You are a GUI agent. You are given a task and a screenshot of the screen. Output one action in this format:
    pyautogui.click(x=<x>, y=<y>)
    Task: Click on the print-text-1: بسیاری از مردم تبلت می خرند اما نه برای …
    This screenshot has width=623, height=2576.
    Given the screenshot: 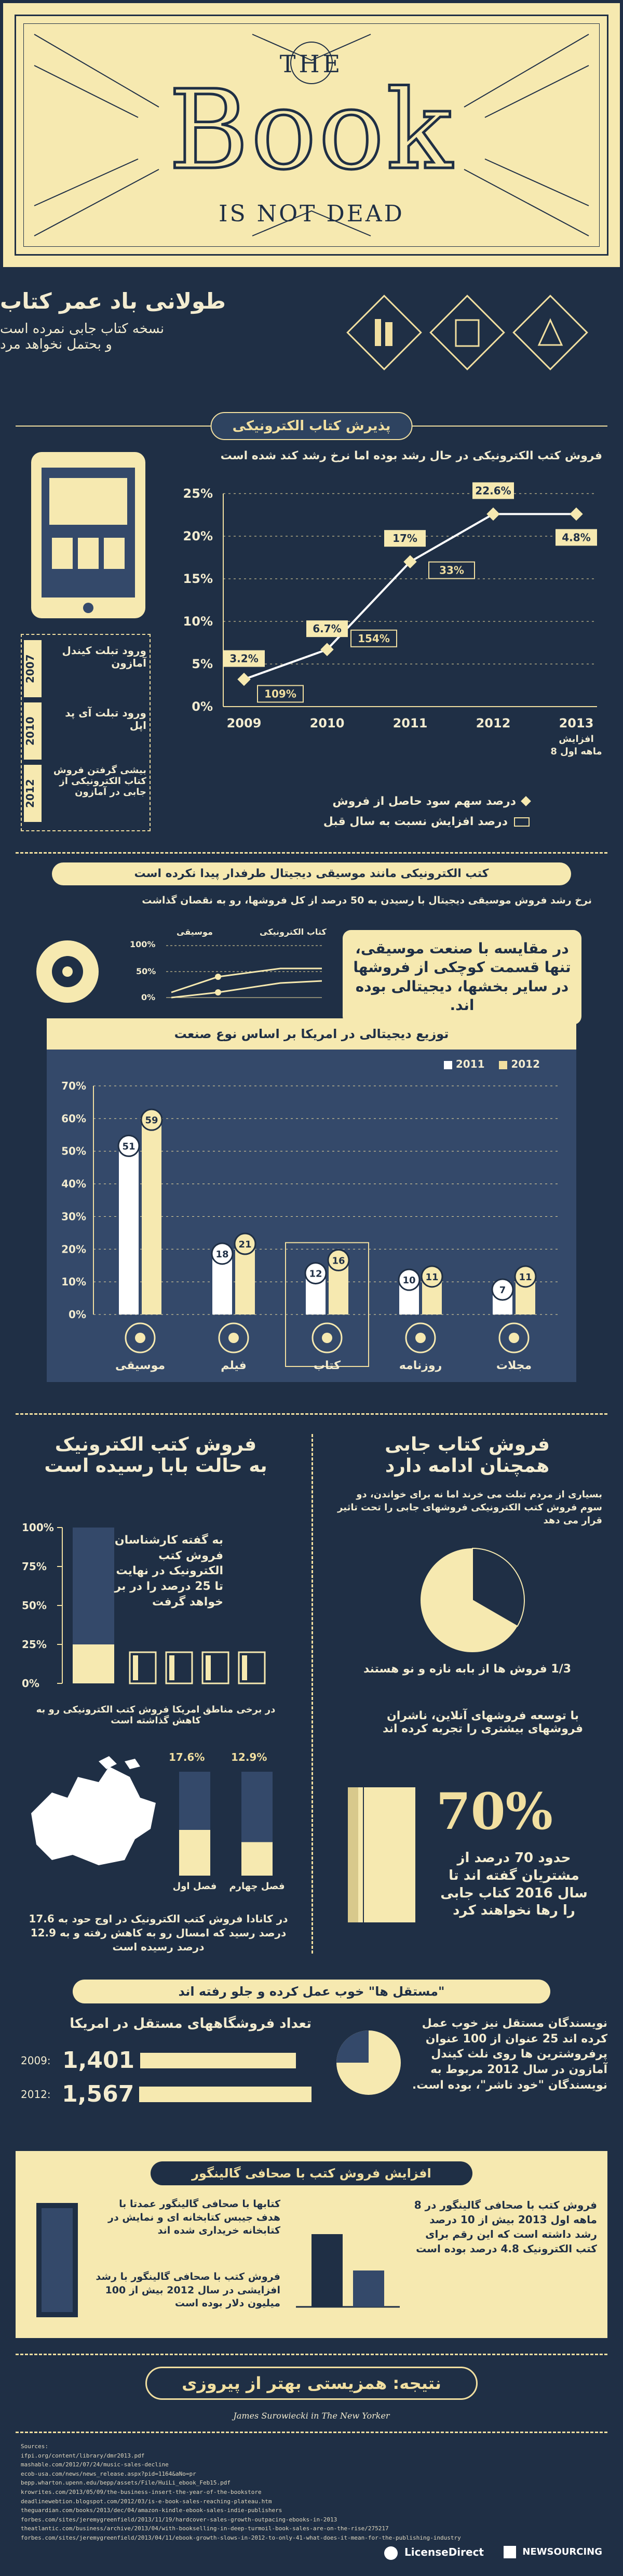 What is the action you would take?
    pyautogui.click(x=469, y=1507)
    